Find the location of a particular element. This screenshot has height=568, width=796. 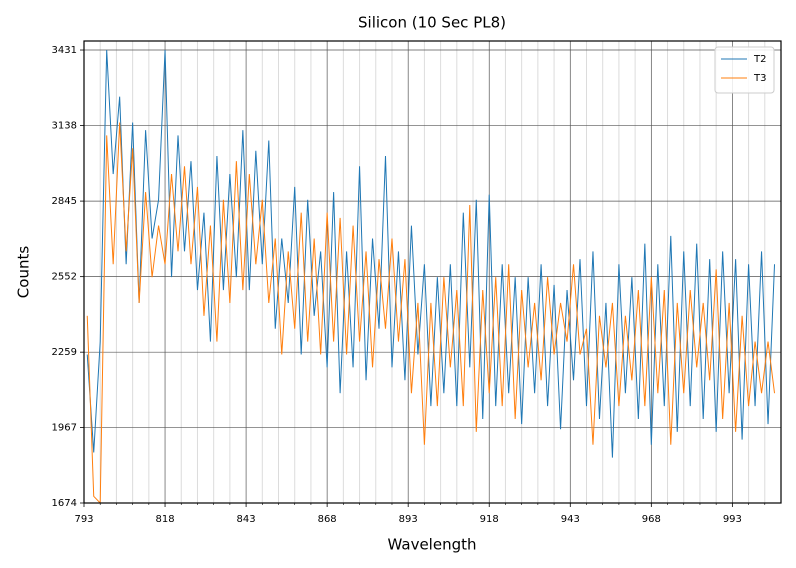

x-tick-label: 993 is located at coordinates (732, 519).